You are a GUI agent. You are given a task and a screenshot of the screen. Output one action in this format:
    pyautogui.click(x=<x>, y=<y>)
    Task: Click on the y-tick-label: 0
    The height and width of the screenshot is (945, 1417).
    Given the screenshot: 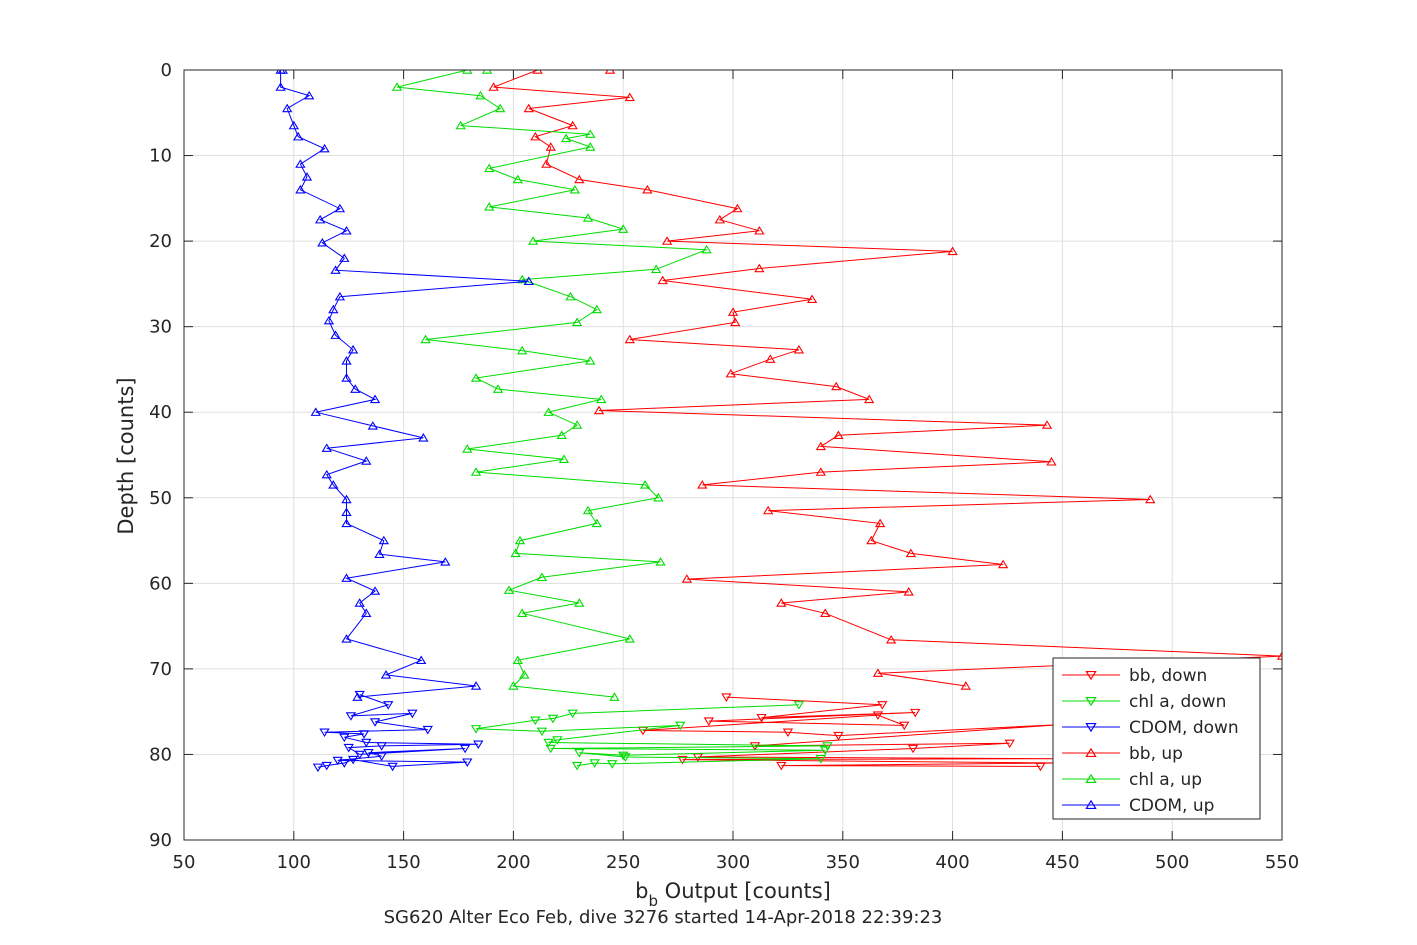 What is the action you would take?
    pyautogui.click(x=166, y=70)
    